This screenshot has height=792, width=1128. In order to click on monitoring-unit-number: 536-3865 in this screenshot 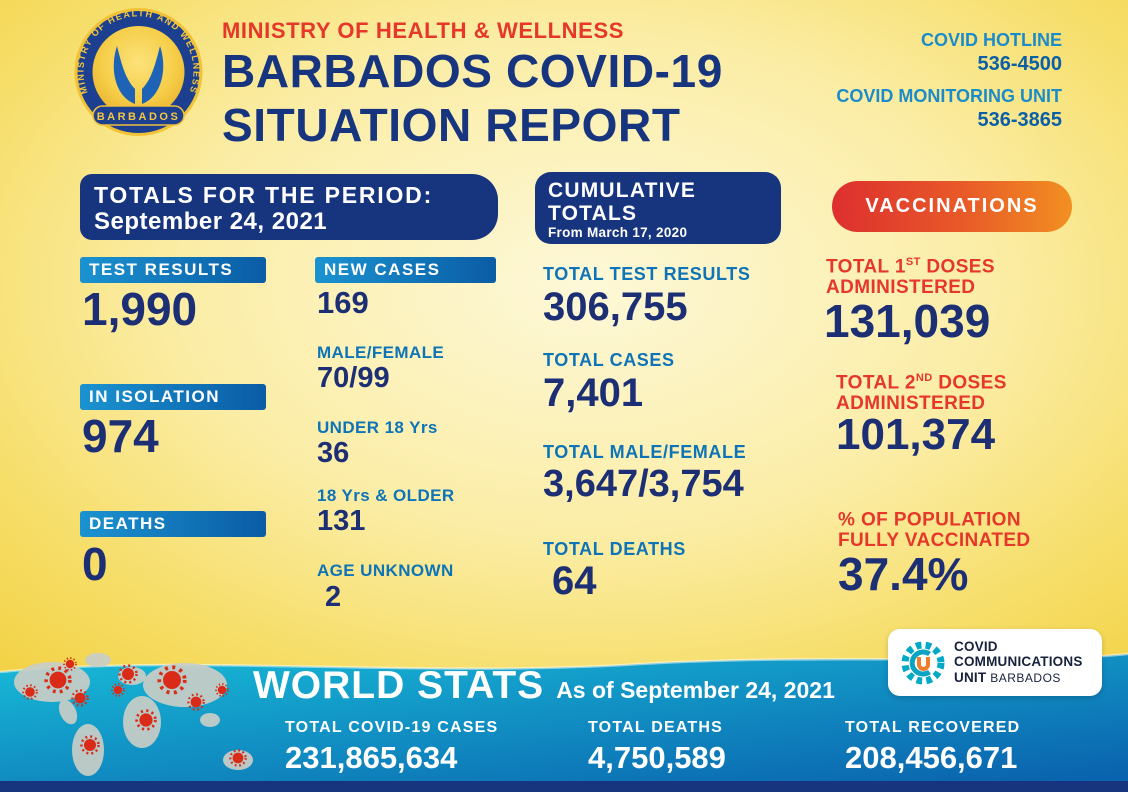, I will do `click(1019, 120)`.